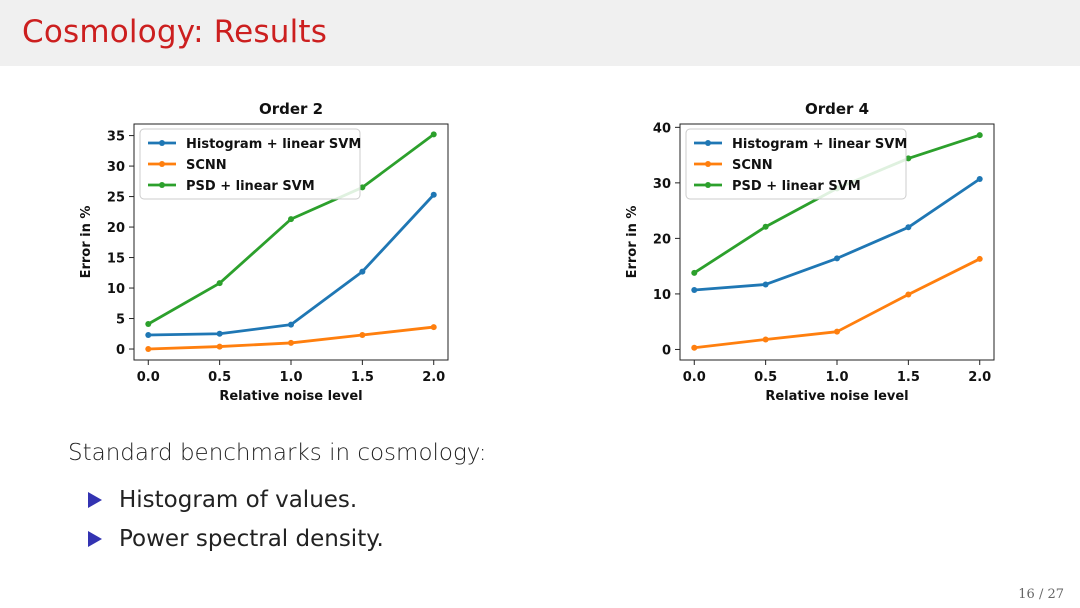  Describe the element at coordinates (251, 538) in the screenshot. I see `bullet-text: Power spectral density.` at that location.